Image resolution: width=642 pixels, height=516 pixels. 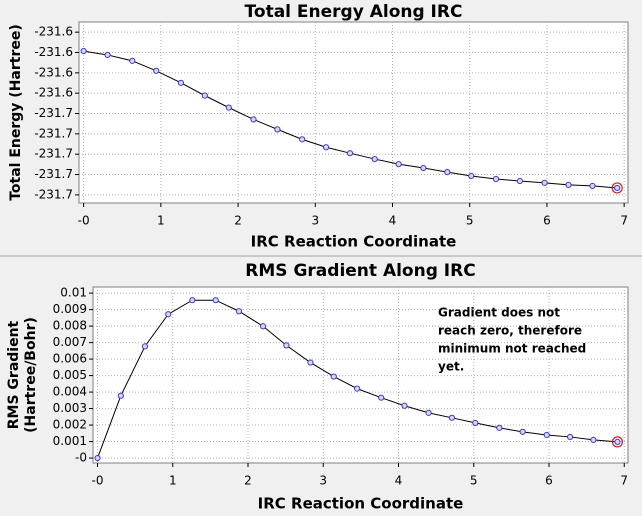 I want to click on y-axis-label: RMS Gradient, so click(x=14, y=374).